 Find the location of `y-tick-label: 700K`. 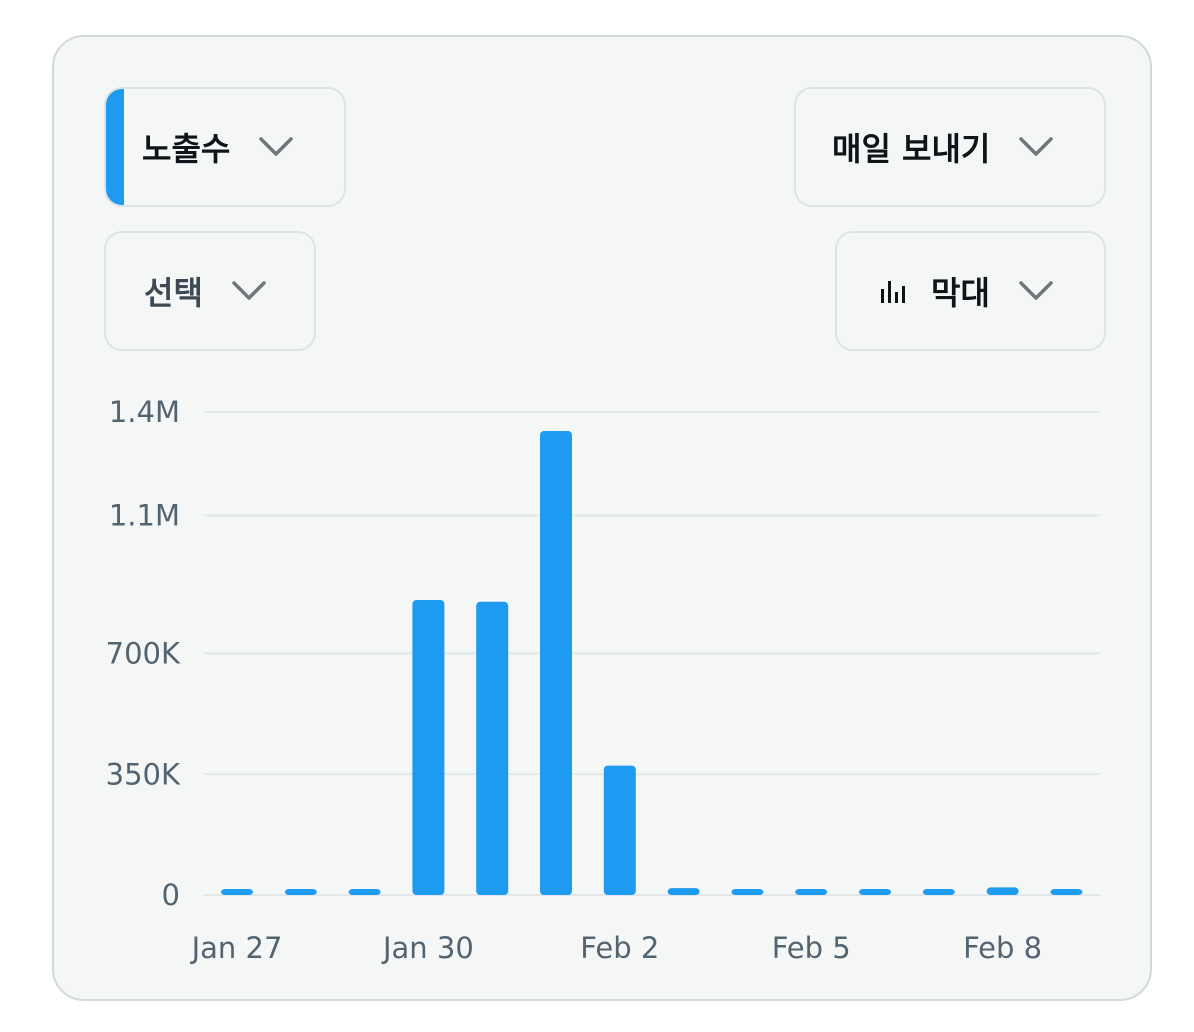

y-tick-label: 700K is located at coordinates (143, 654).